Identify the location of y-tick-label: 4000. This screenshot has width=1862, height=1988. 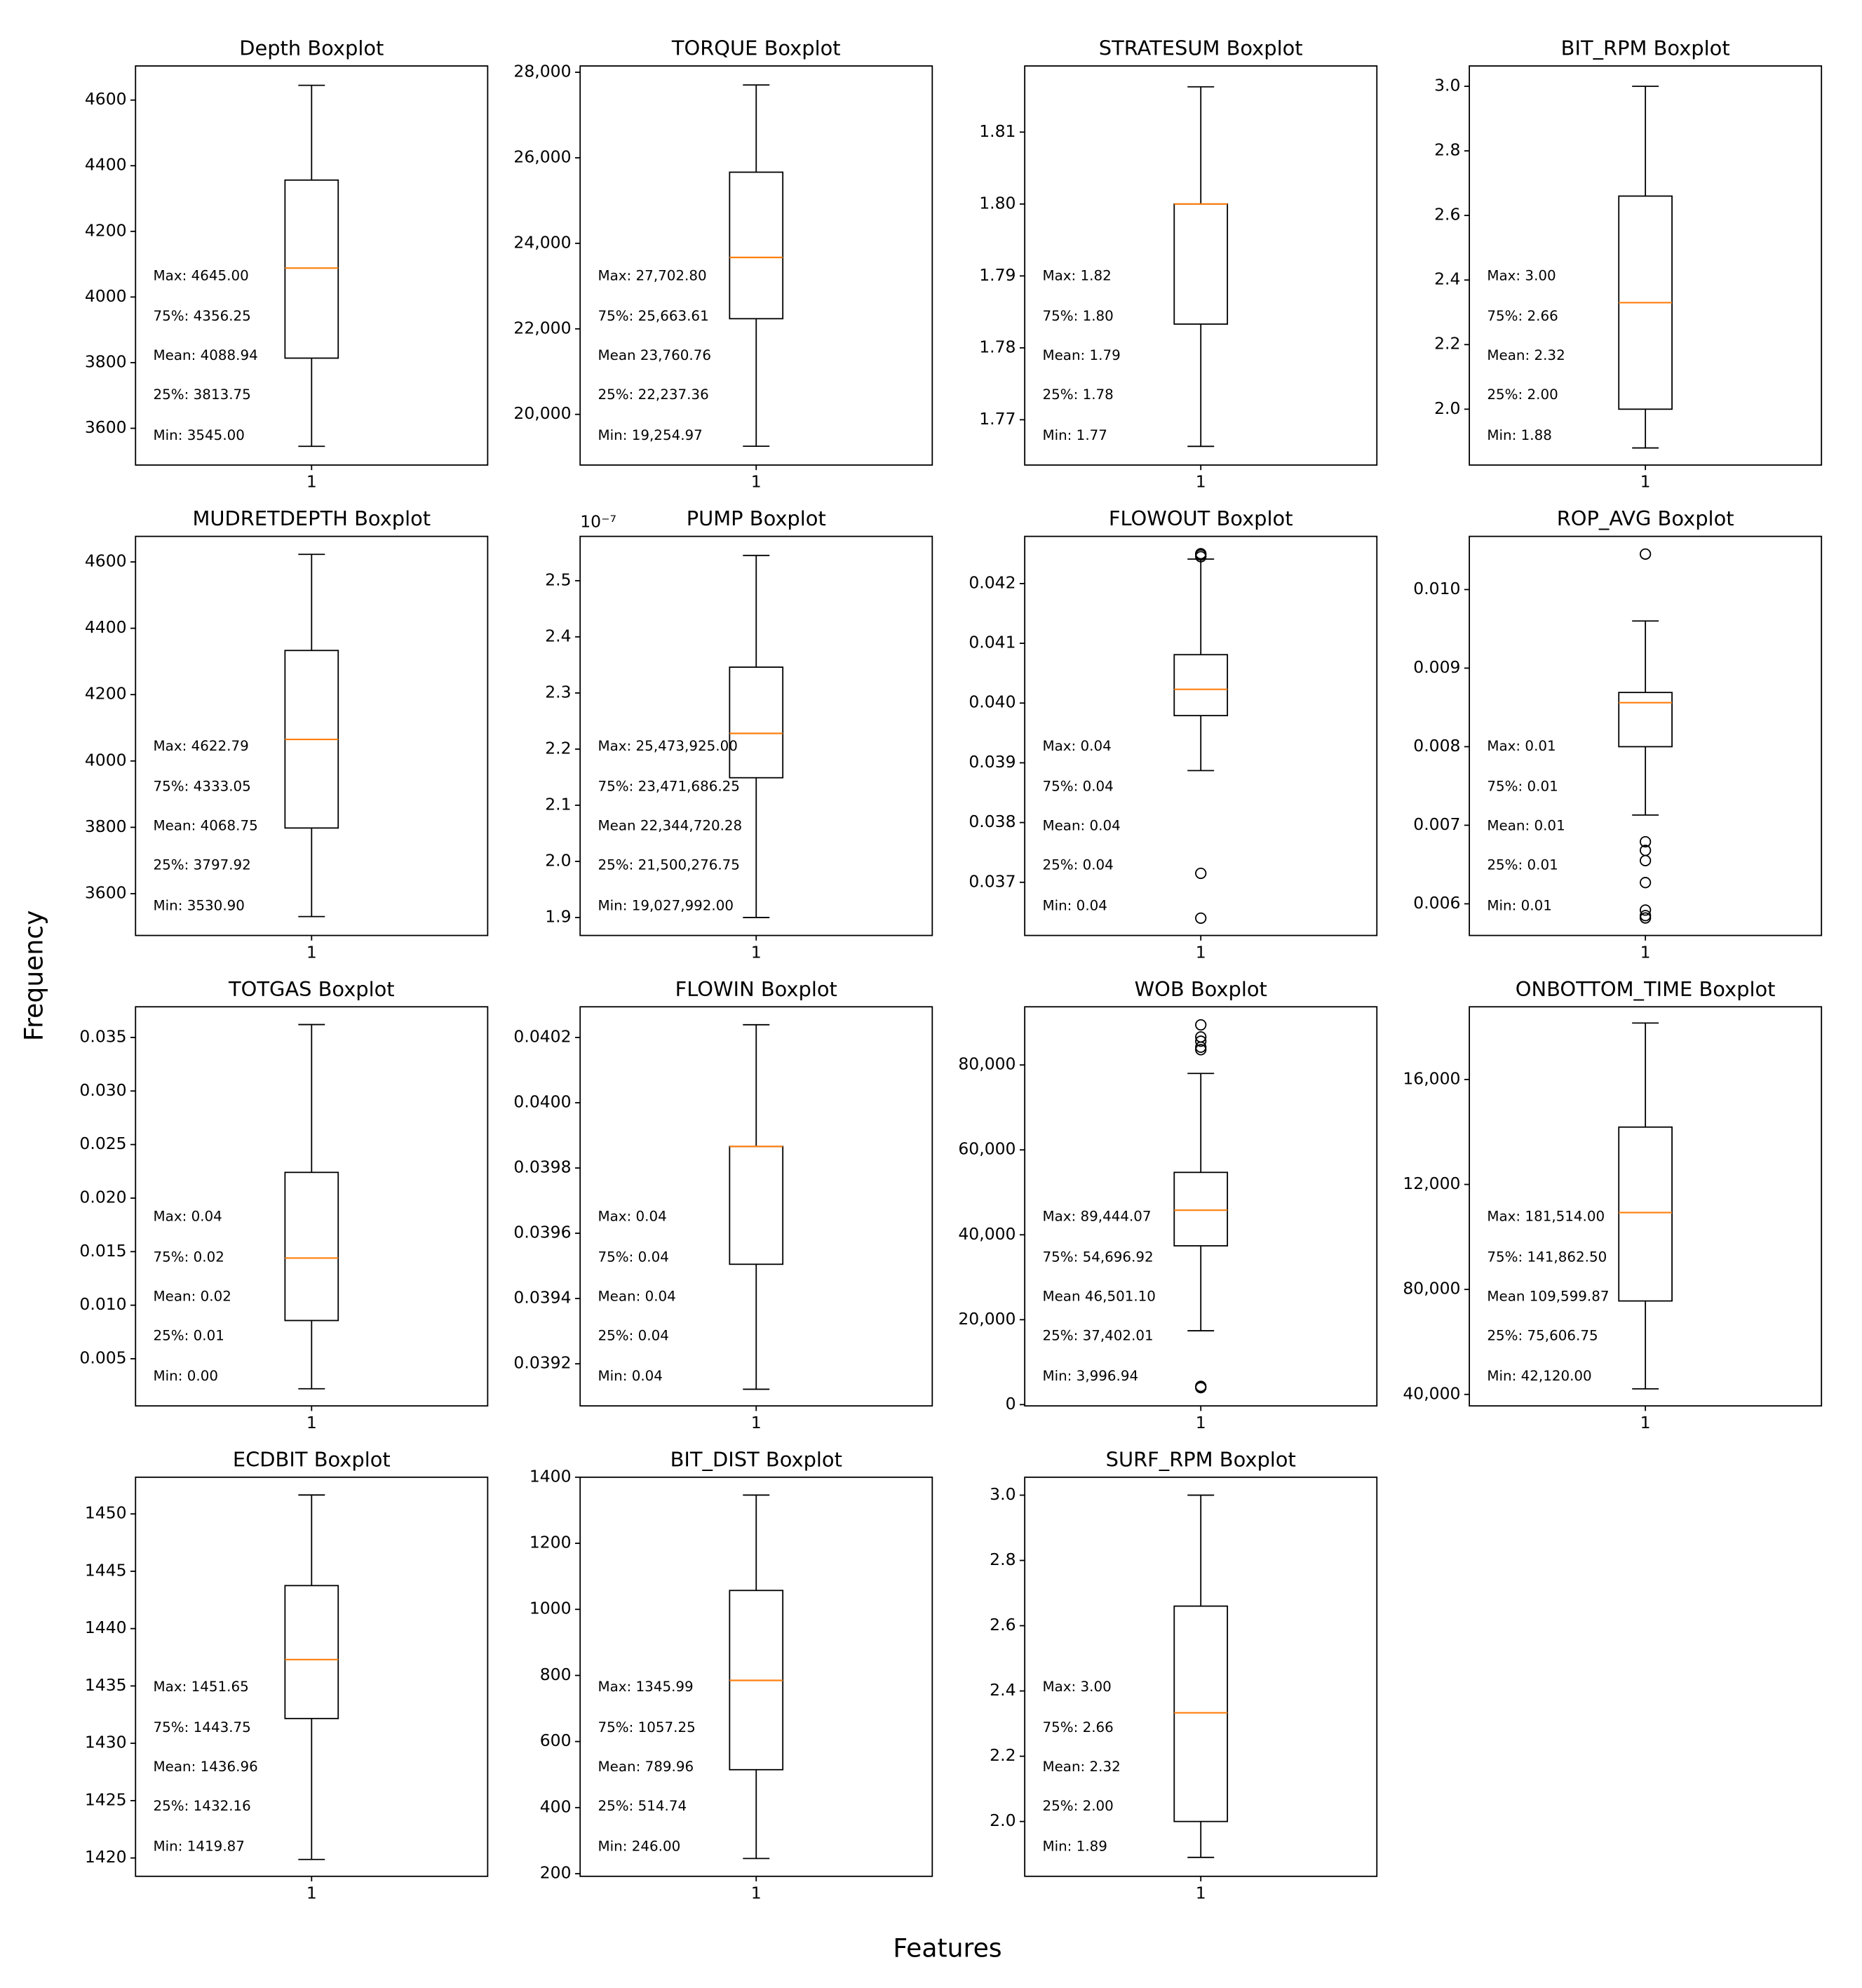
(106, 760).